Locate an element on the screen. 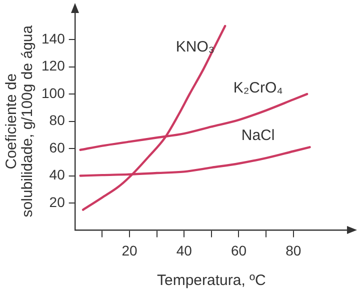 Image resolution: width=362 pixels, height=294 pixels. series-label: KNO₃ is located at coordinates (195, 47).